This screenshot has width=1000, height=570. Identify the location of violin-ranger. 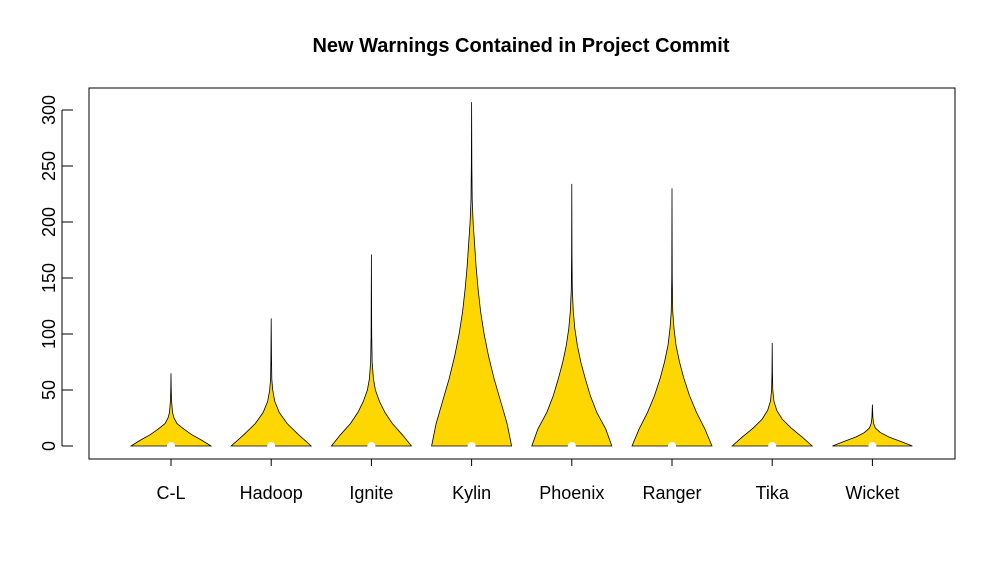
(672, 317).